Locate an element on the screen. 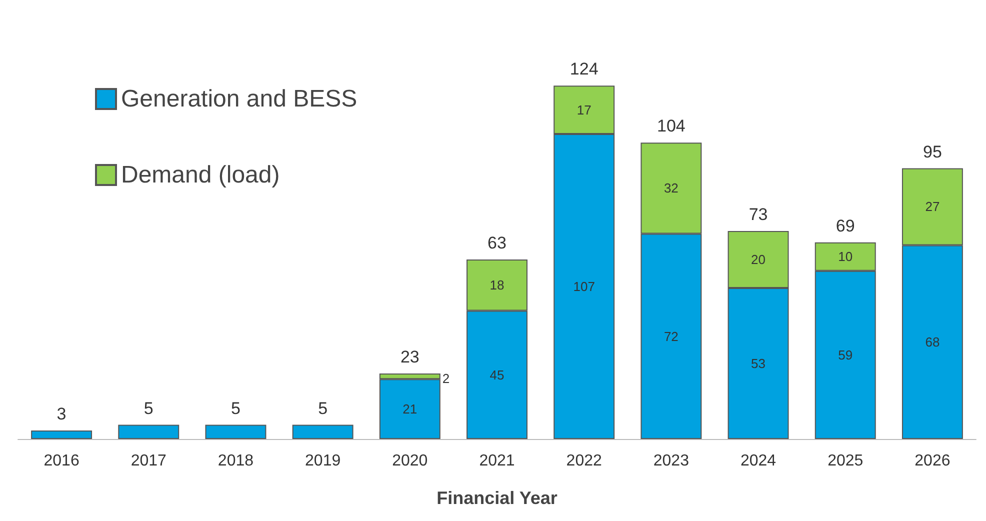 This screenshot has width=986, height=521. x-tick-label: 2025 is located at coordinates (846, 461).